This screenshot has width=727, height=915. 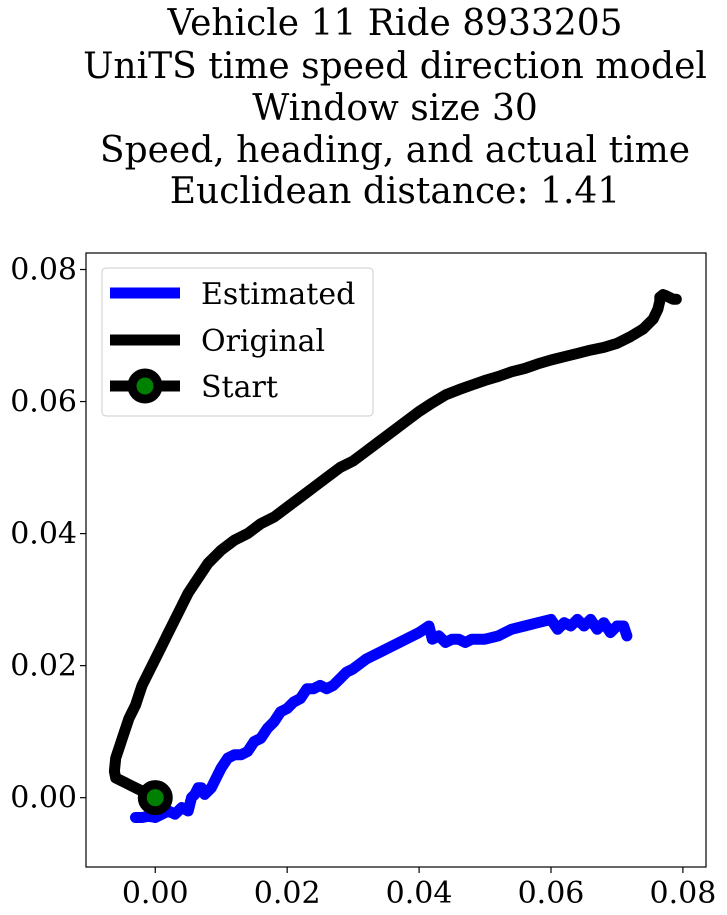 What do you see at coordinates (239, 387) in the screenshot?
I see `legend-label-start: Start` at bounding box center [239, 387].